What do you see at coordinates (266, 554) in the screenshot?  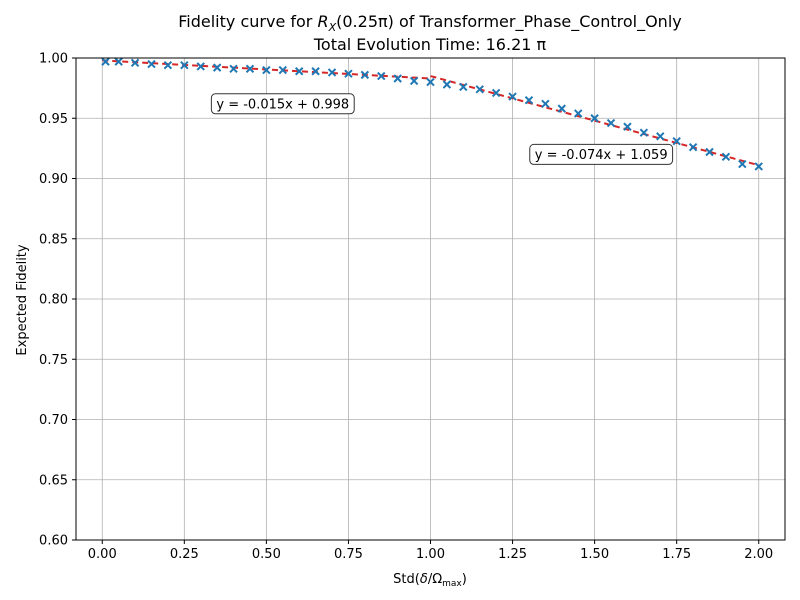 I see `x-tick-label: 0.50` at bounding box center [266, 554].